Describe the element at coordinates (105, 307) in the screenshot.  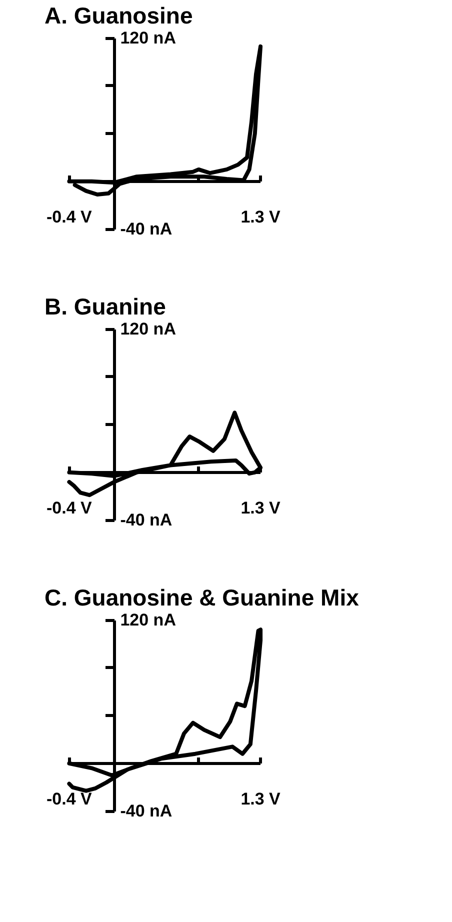
I see `chart-title: B. Guanine` at that location.